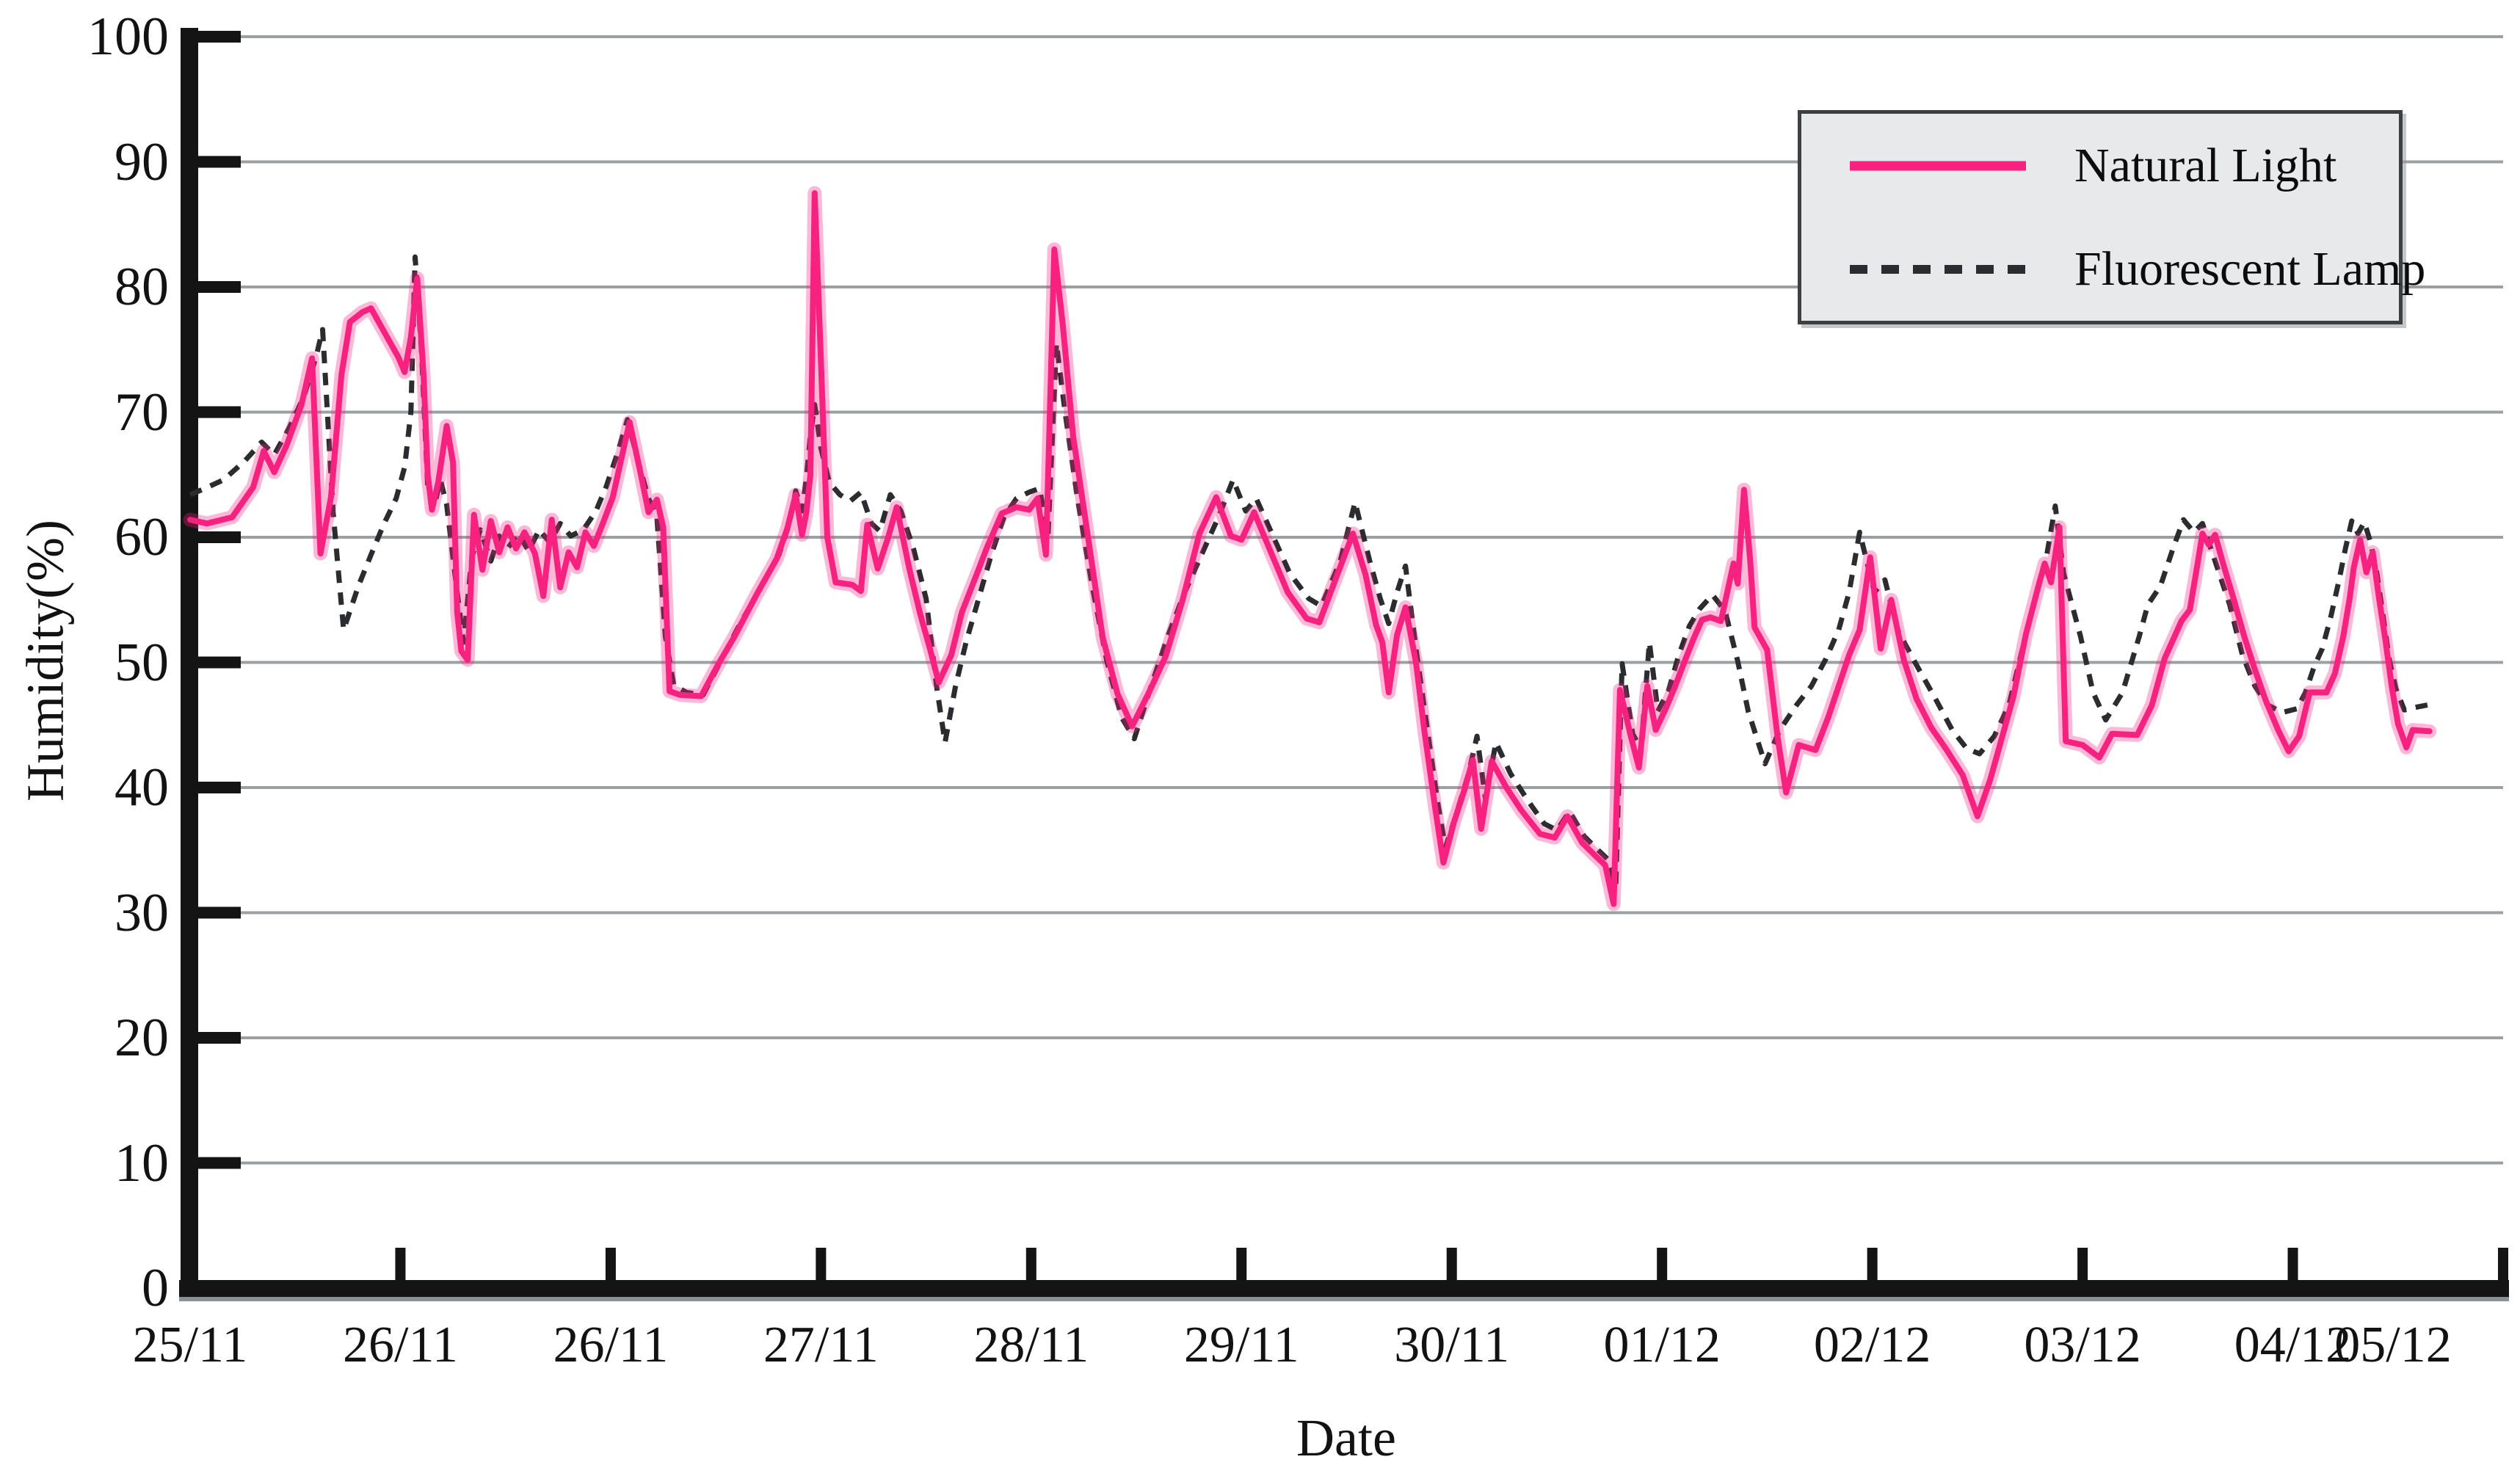 The image size is (2520, 1476). Describe the element at coordinates (1938, 269) in the screenshot. I see `legend-dashed-line-icon` at that location.